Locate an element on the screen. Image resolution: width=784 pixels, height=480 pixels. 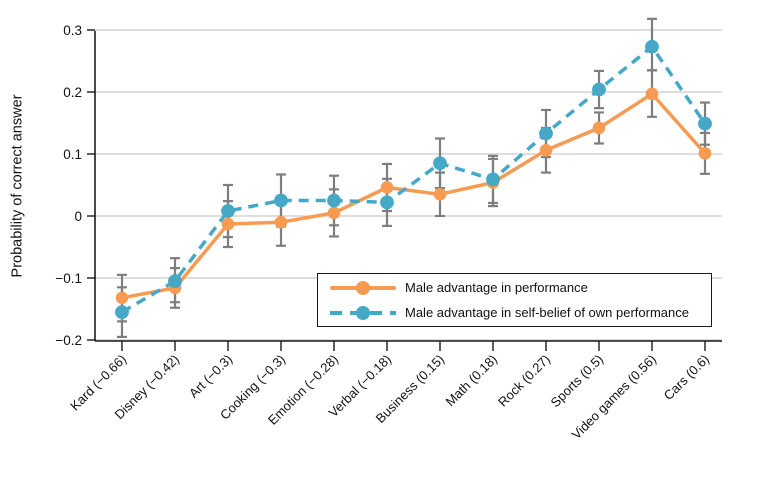
performance-line-marker-icon is located at coordinates (363, 288).